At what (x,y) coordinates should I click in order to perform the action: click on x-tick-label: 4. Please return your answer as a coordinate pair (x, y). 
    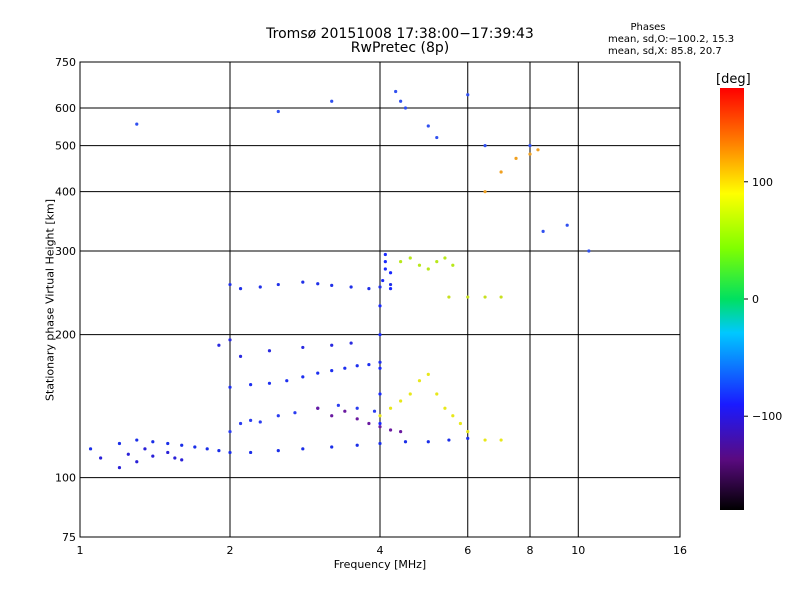
    Looking at the image, I should click on (380, 550).